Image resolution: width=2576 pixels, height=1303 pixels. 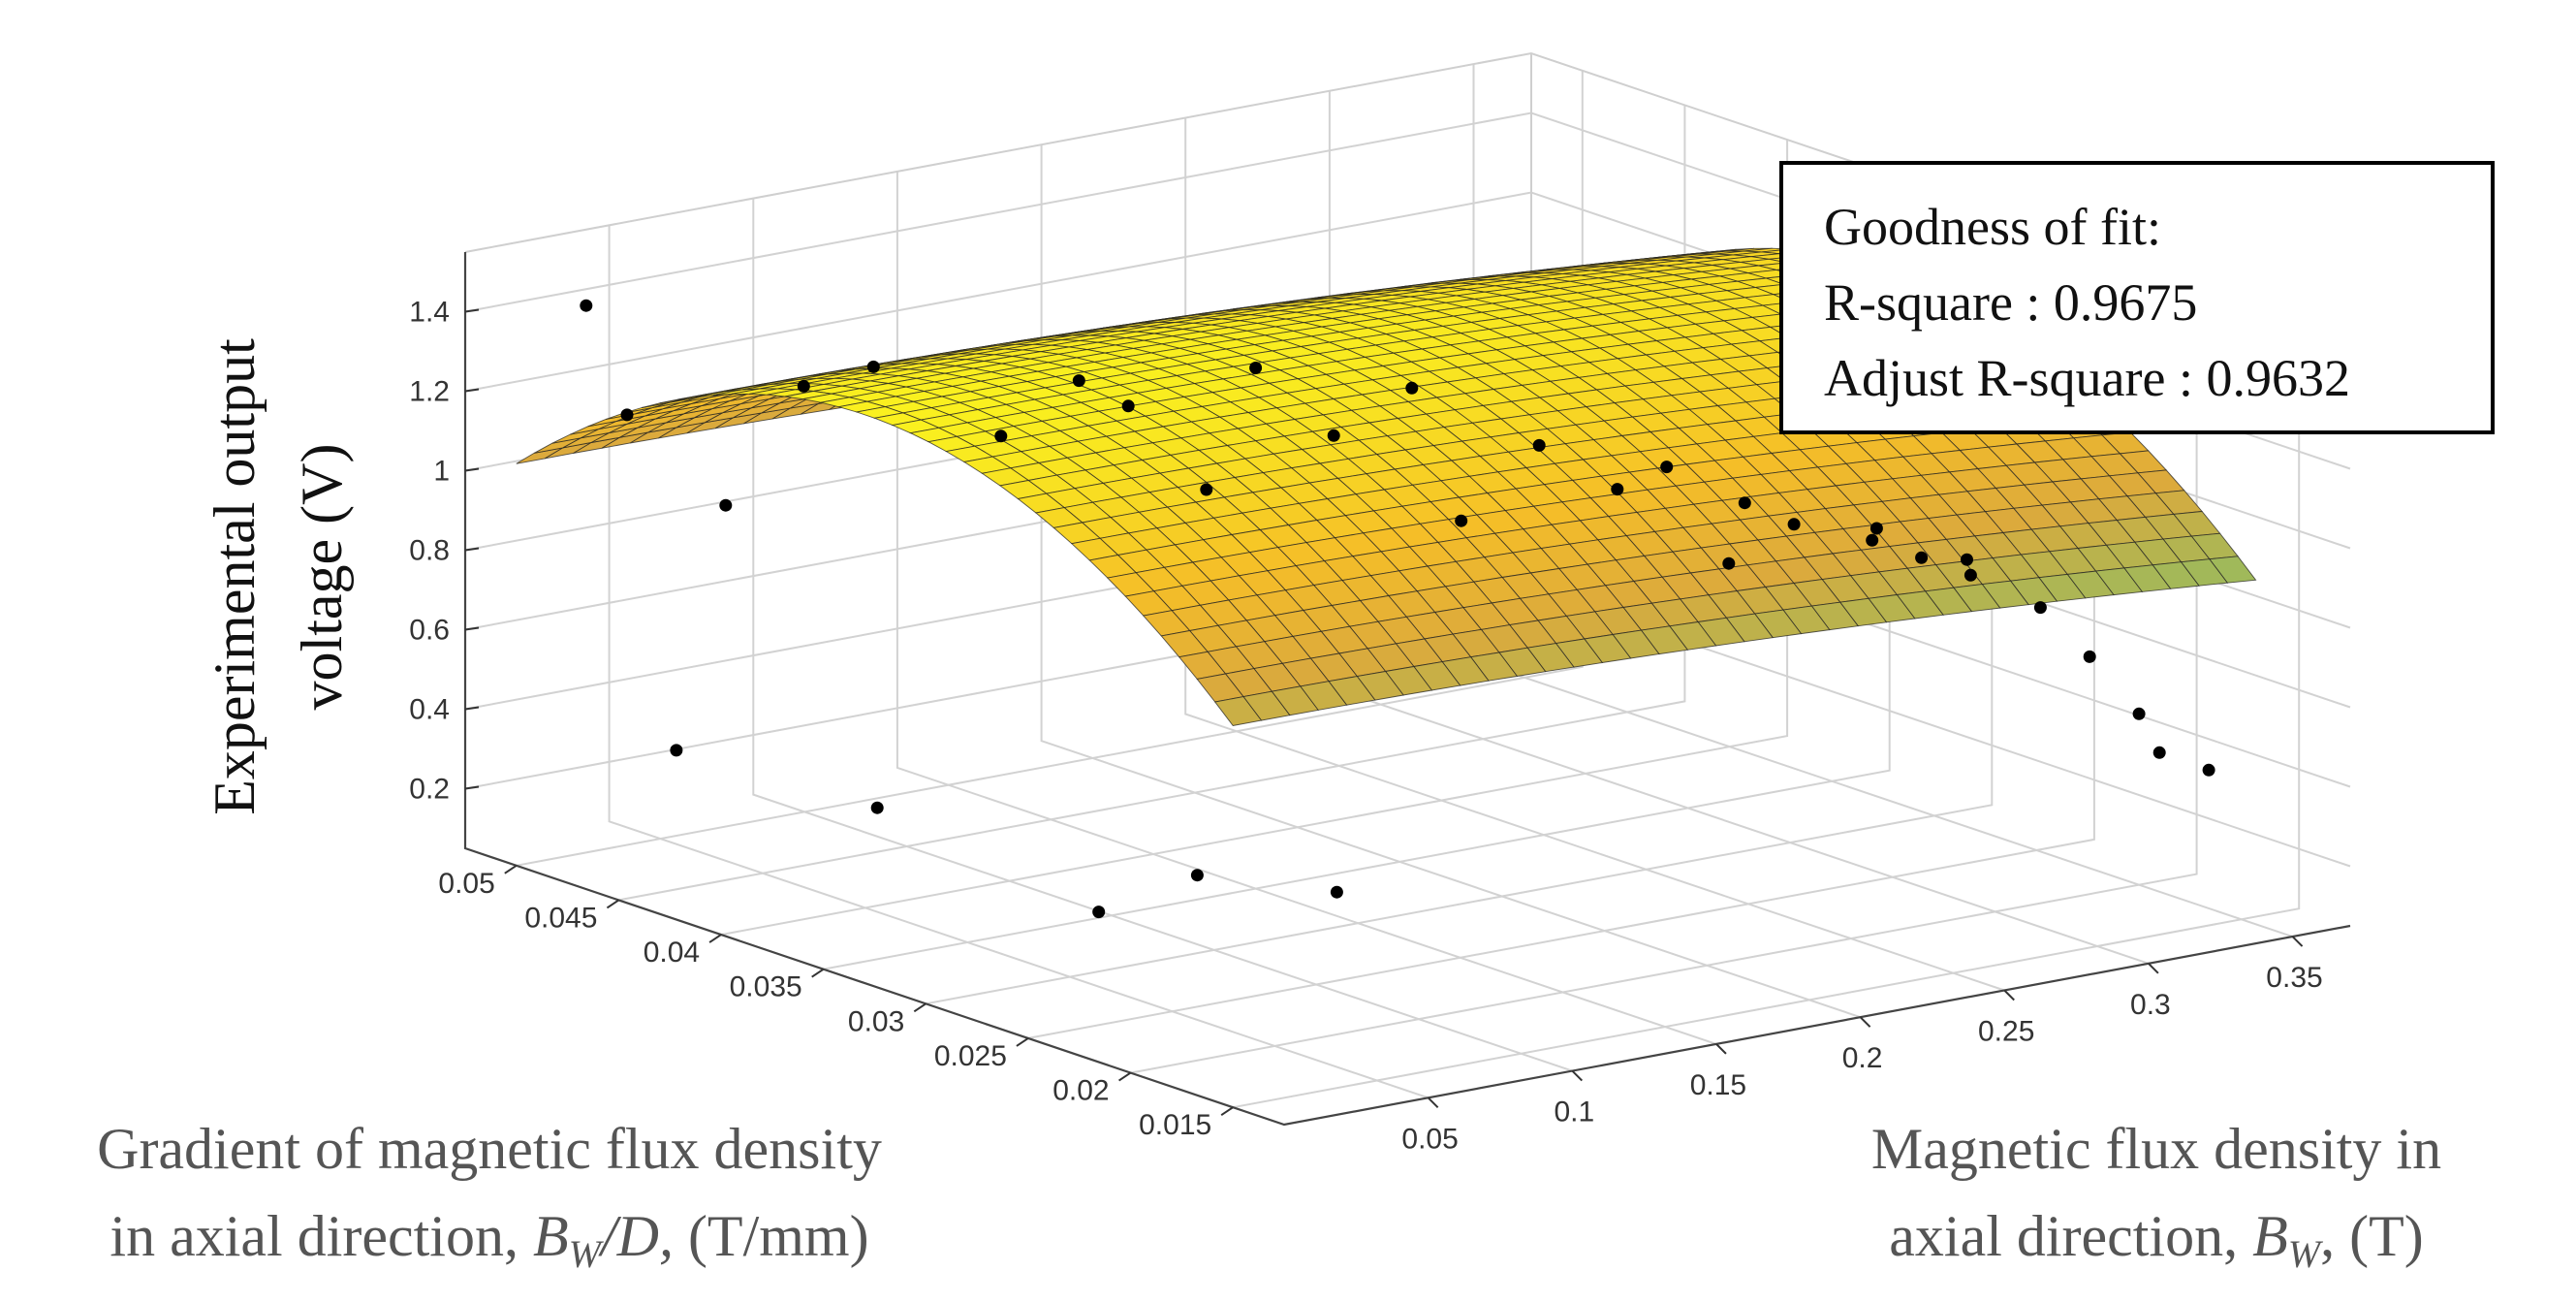 I want to click on x-tick-label: 0.025, so click(x=970, y=1056).